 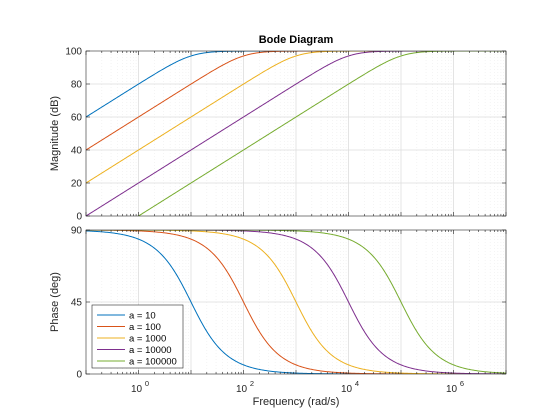 What do you see at coordinates (150, 350) in the screenshot?
I see `legend-entry-label: a = 10000` at bounding box center [150, 350].